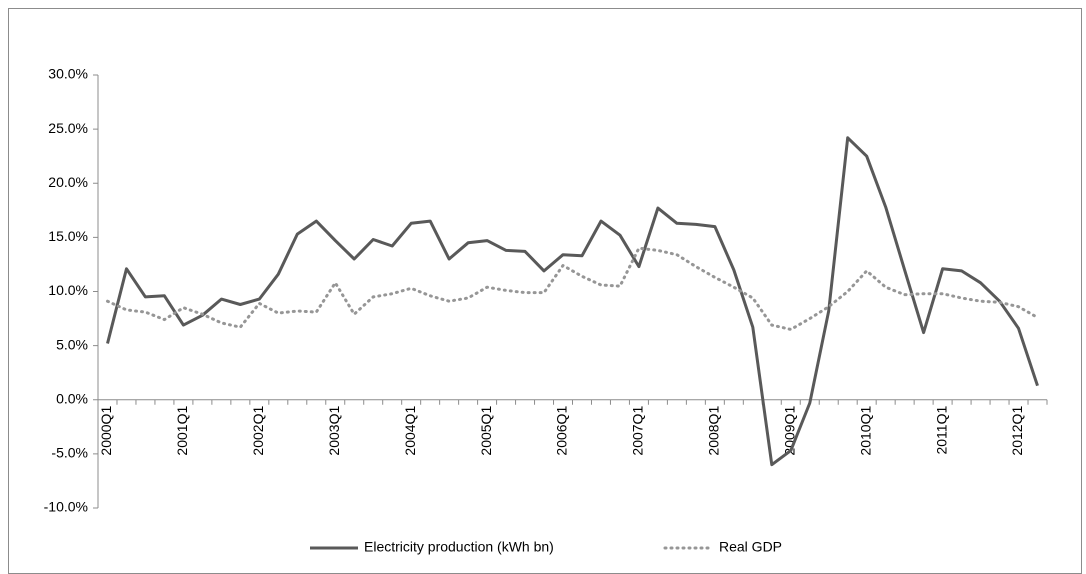 This screenshot has height=574, width=1086. What do you see at coordinates (572, 288) in the screenshot?
I see `data-line` at bounding box center [572, 288].